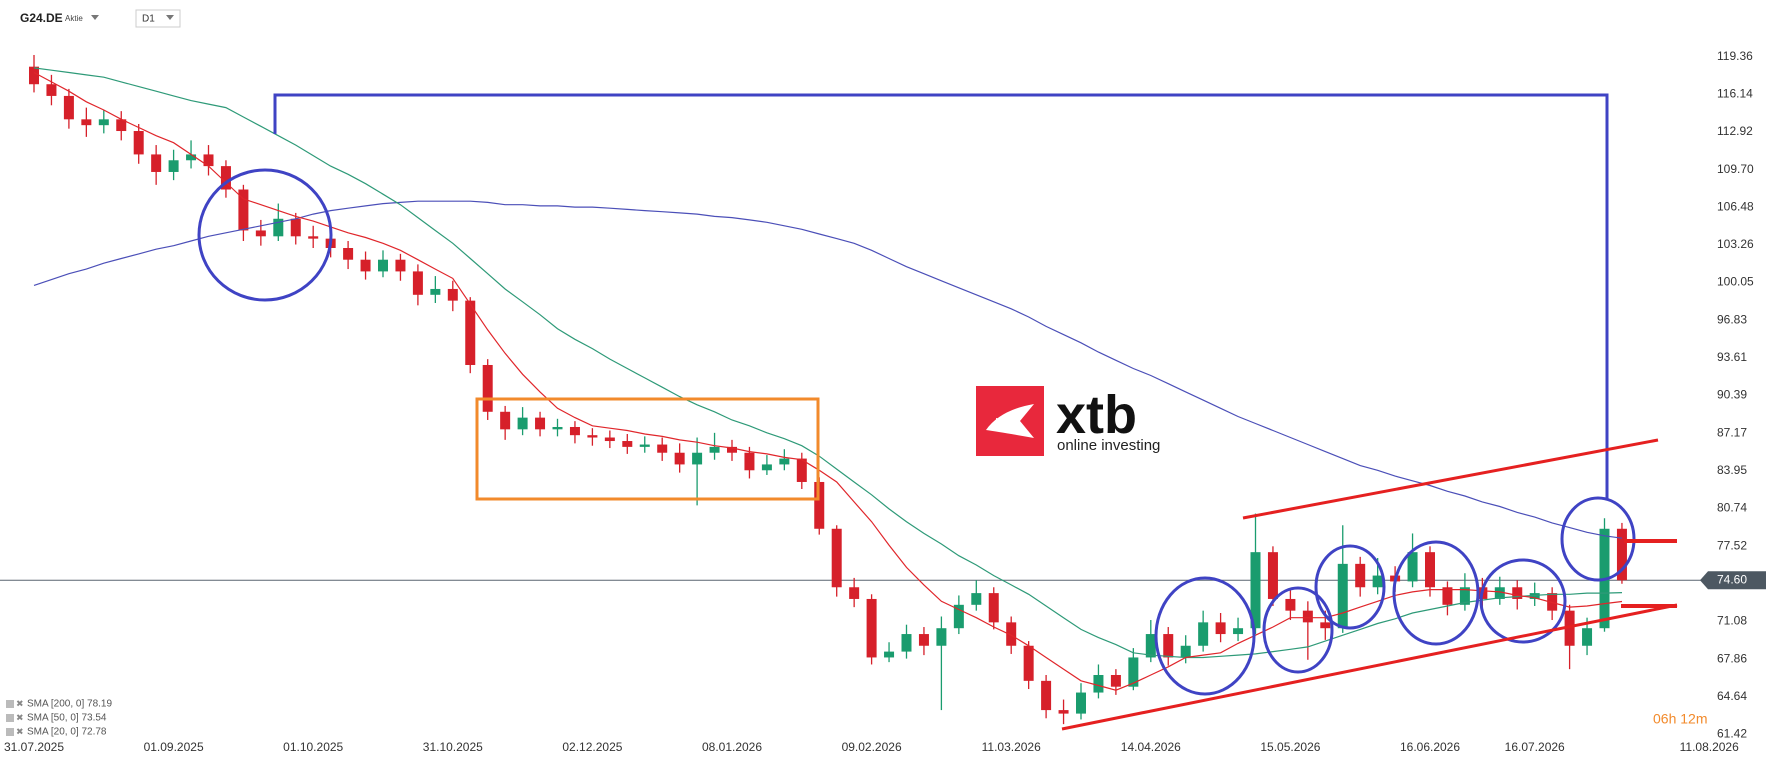 The height and width of the screenshot is (761, 1768). Describe the element at coordinates (1732, 432) in the screenshot. I see `y-tick-label: 87.17` at that location.